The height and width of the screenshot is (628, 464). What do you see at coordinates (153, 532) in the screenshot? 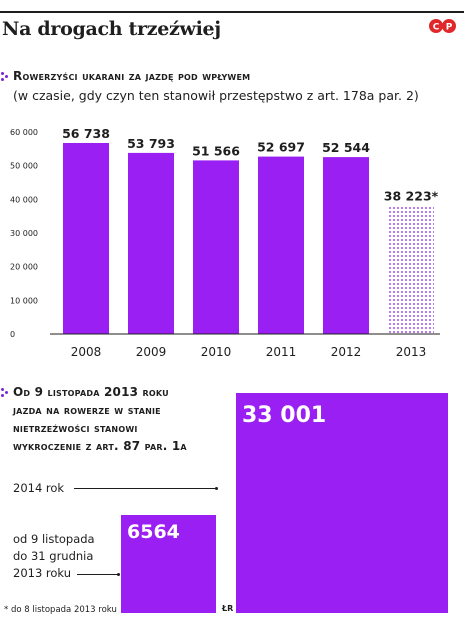
I see `bar-2013-partial-value: 6564` at bounding box center [153, 532].